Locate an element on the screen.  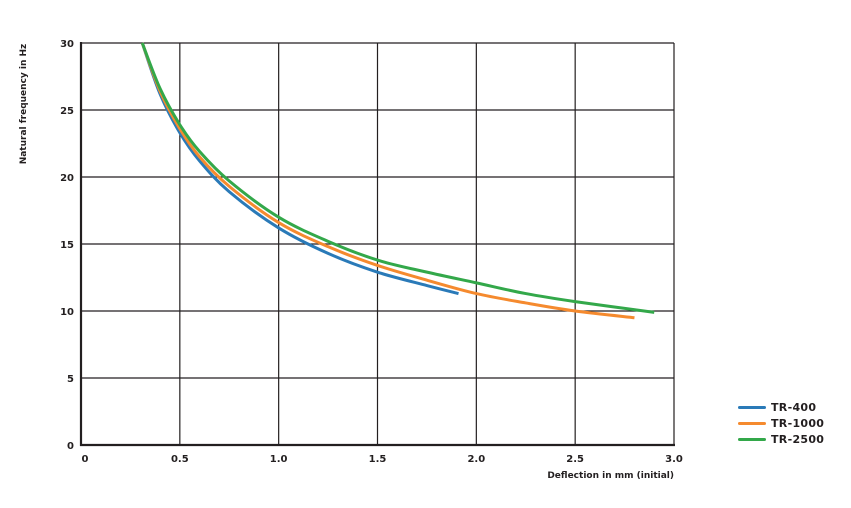
legend-label: TR-1000 is located at coordinates (798, 423).